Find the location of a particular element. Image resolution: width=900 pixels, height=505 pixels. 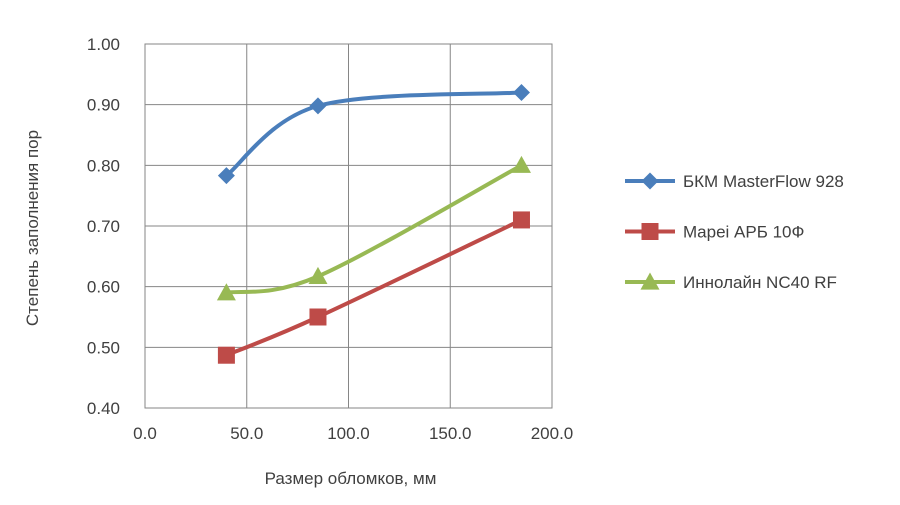

legend-entry: БКМ MasterFlow 928 is located at coordinates (734, 181).